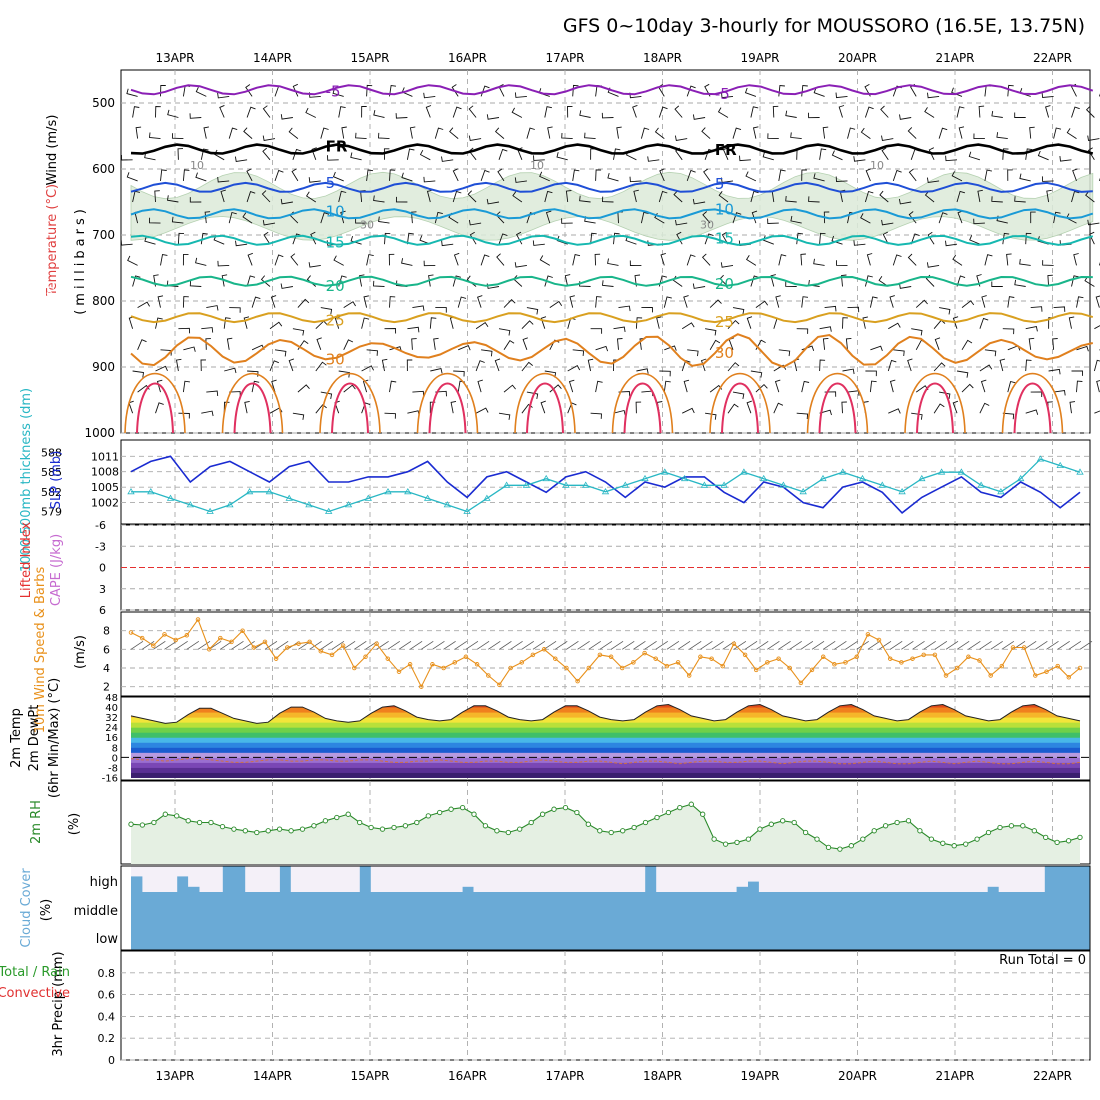 This screenshot has width=1100, height=1100. I want to click on precip-tick-label: 0.4, so click(107, 1016).